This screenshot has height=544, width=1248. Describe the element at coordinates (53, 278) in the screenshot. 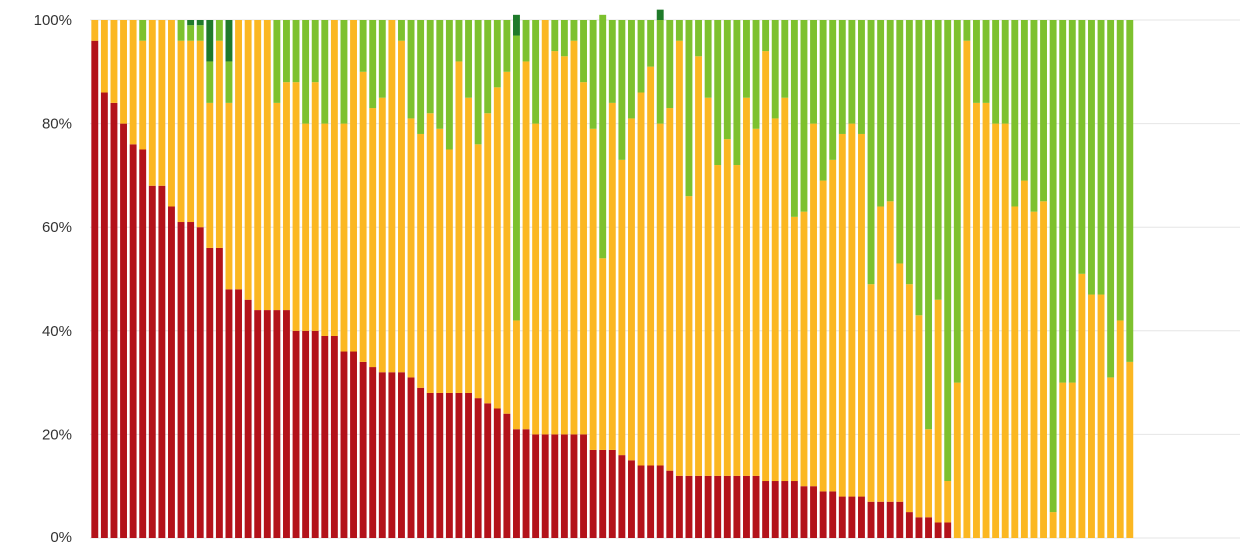

I see `y-axis: 0% 20% 40% 60% 80% 100%` at that location.